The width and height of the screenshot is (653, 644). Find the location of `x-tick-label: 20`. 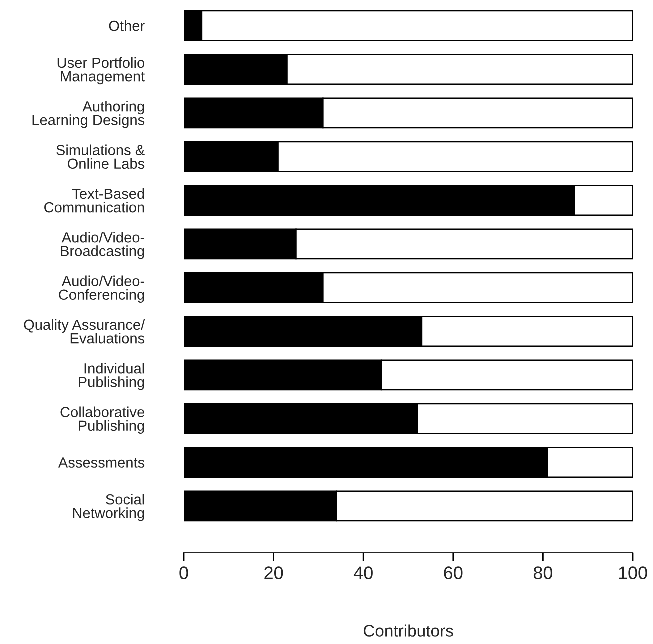

x-tick-label: 20 is located at coordinates (274, 573).